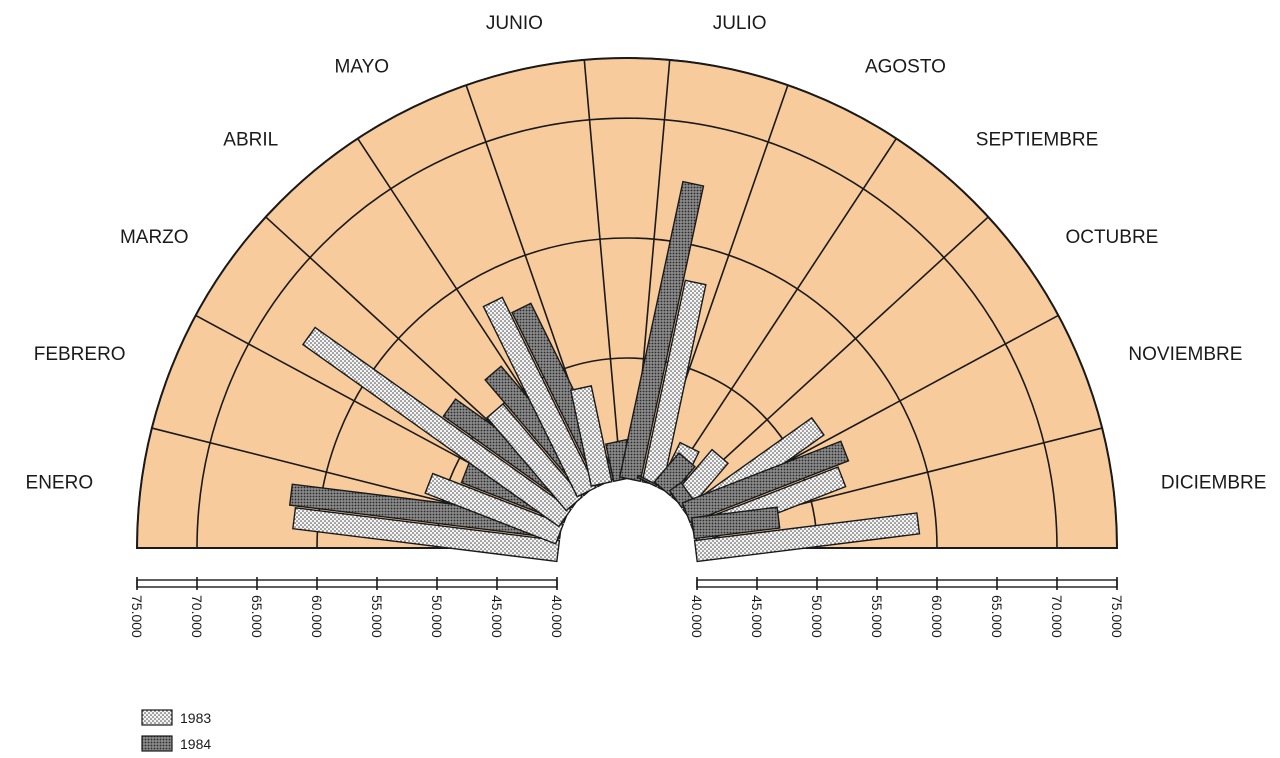  Describe the element at coordinates (437, 616) in the screenshot. I see `left-axis-tick-label: 50.000` at that location.